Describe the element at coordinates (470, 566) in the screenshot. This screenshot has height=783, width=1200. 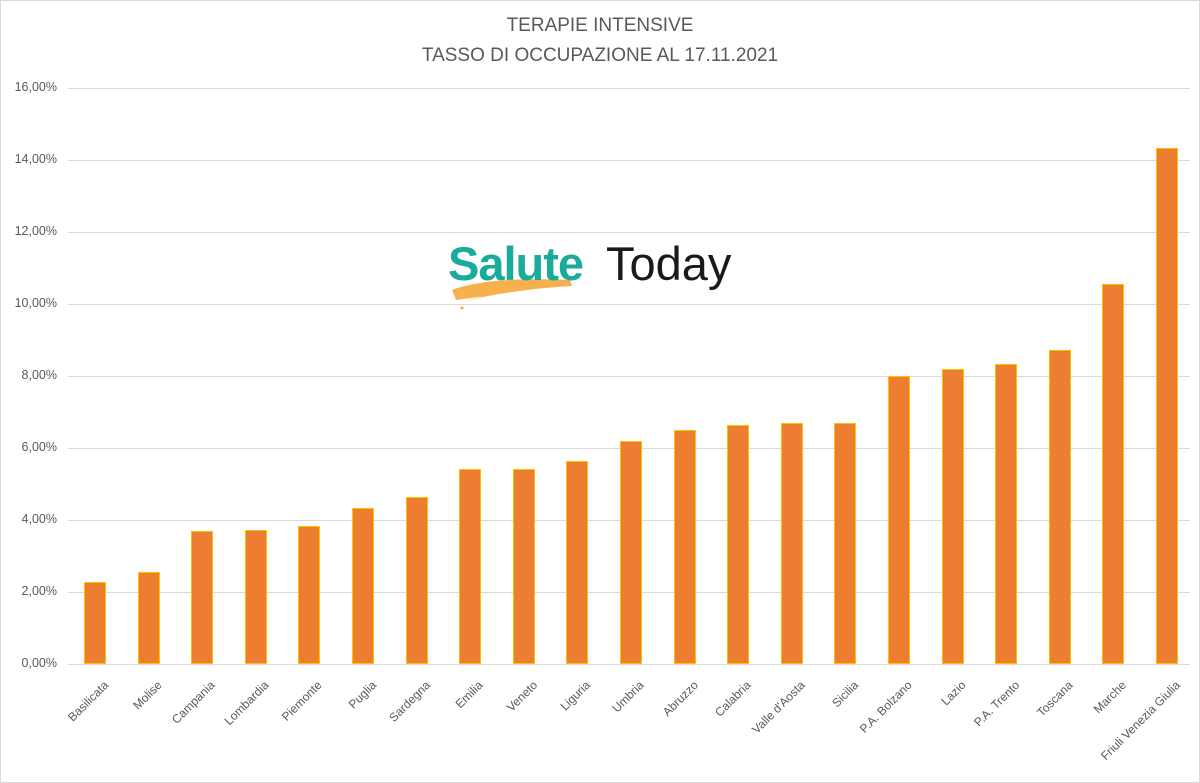
I see `bar-emilia` at that location.